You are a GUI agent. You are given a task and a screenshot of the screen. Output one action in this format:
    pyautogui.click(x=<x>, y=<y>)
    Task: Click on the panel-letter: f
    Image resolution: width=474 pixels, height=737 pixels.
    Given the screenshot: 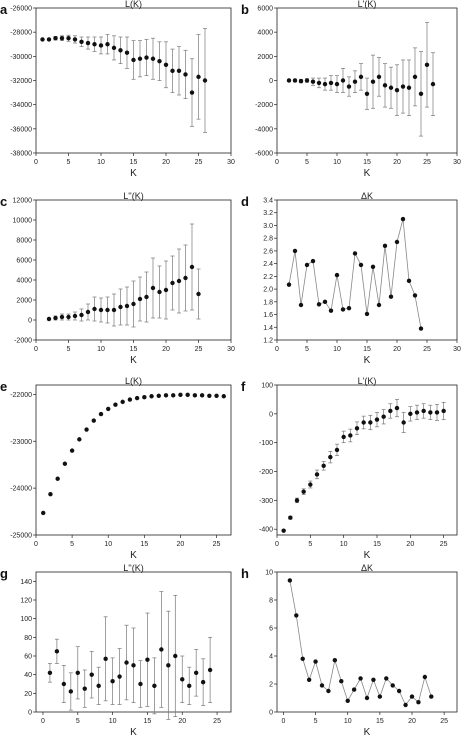 What is the action you would take?
    pyautogui.click(x=243, y=386)
    